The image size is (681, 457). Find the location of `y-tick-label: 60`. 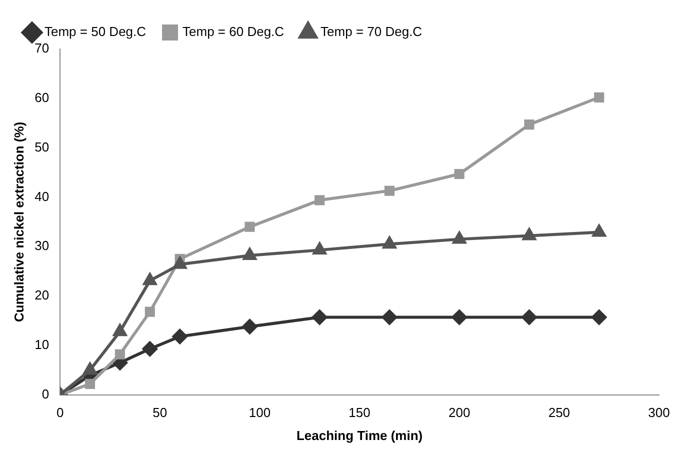

y-tick-label: 60 is located at coordinates (42, 97).